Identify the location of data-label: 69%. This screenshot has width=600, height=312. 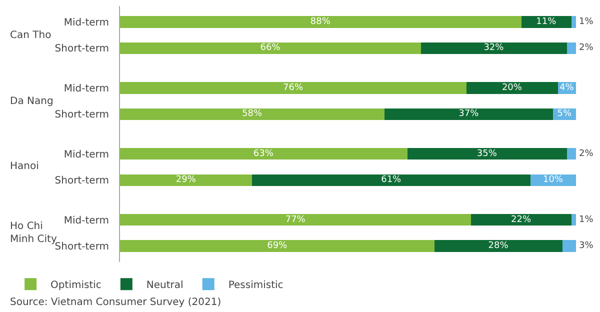
(277, 246).